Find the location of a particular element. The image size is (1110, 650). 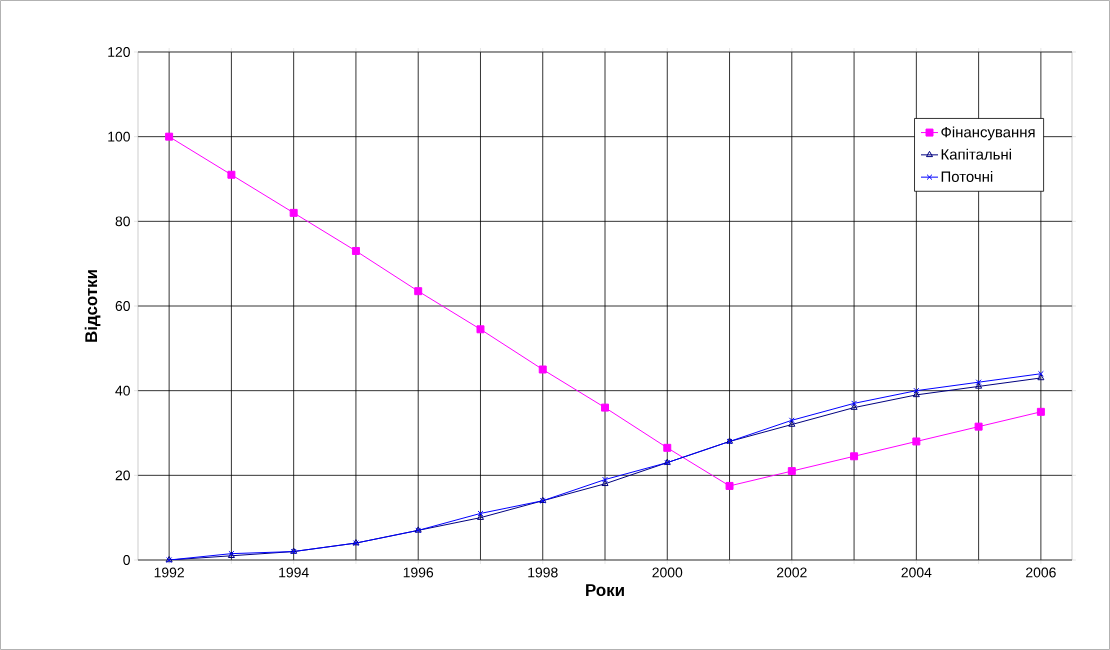

x-tick-label: 2006 is located at coordinates (1041, 572).